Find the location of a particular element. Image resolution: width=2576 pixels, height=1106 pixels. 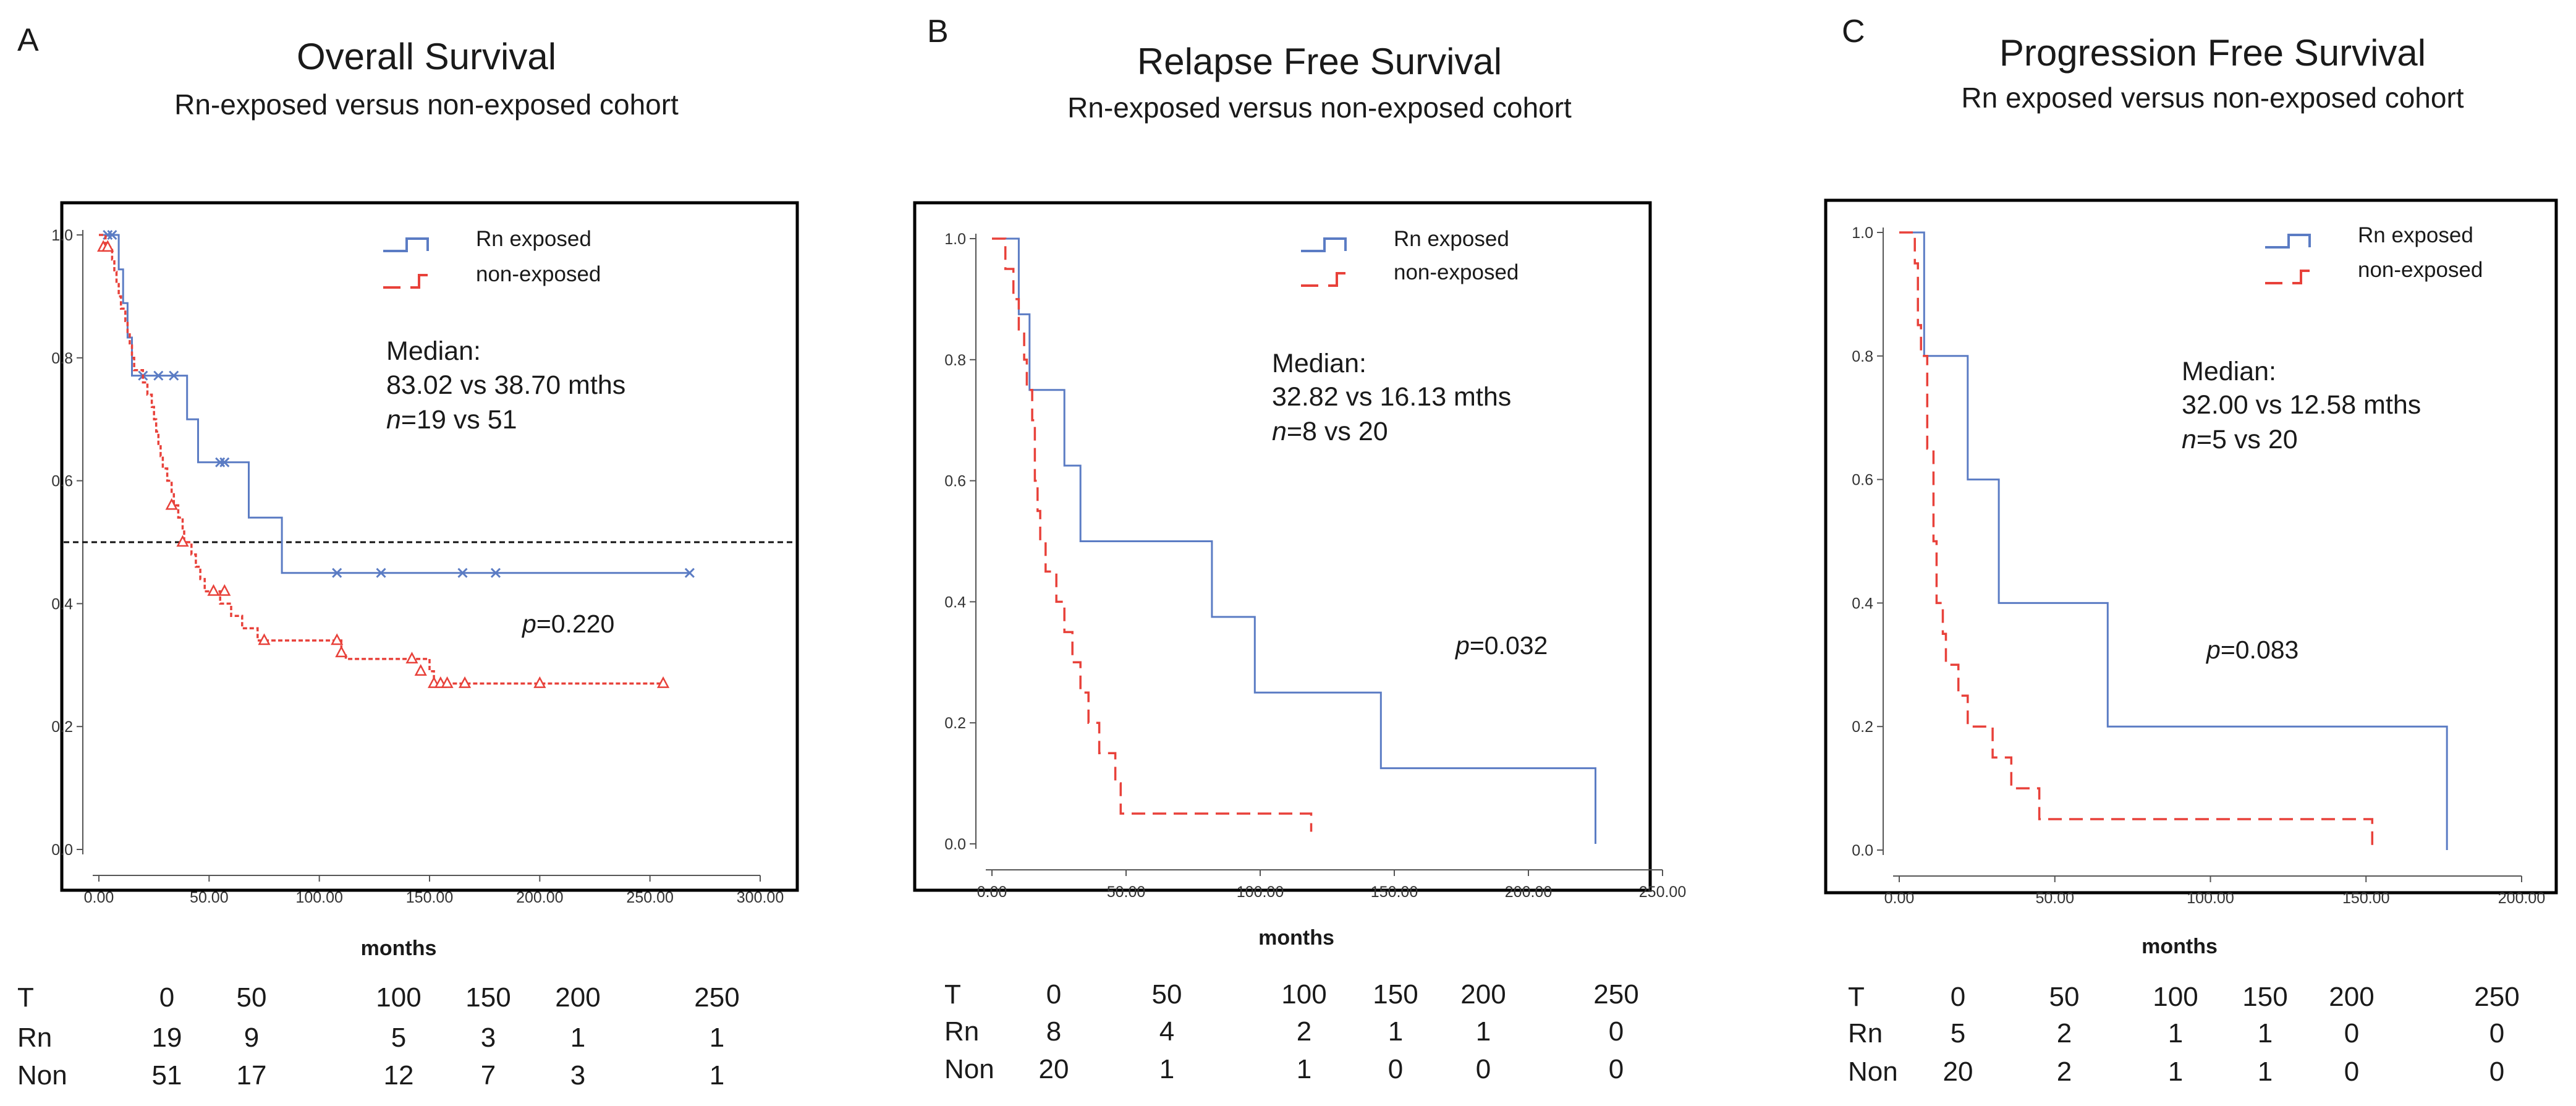

risk-cell: 150 is located at coordinates (2264, 997).